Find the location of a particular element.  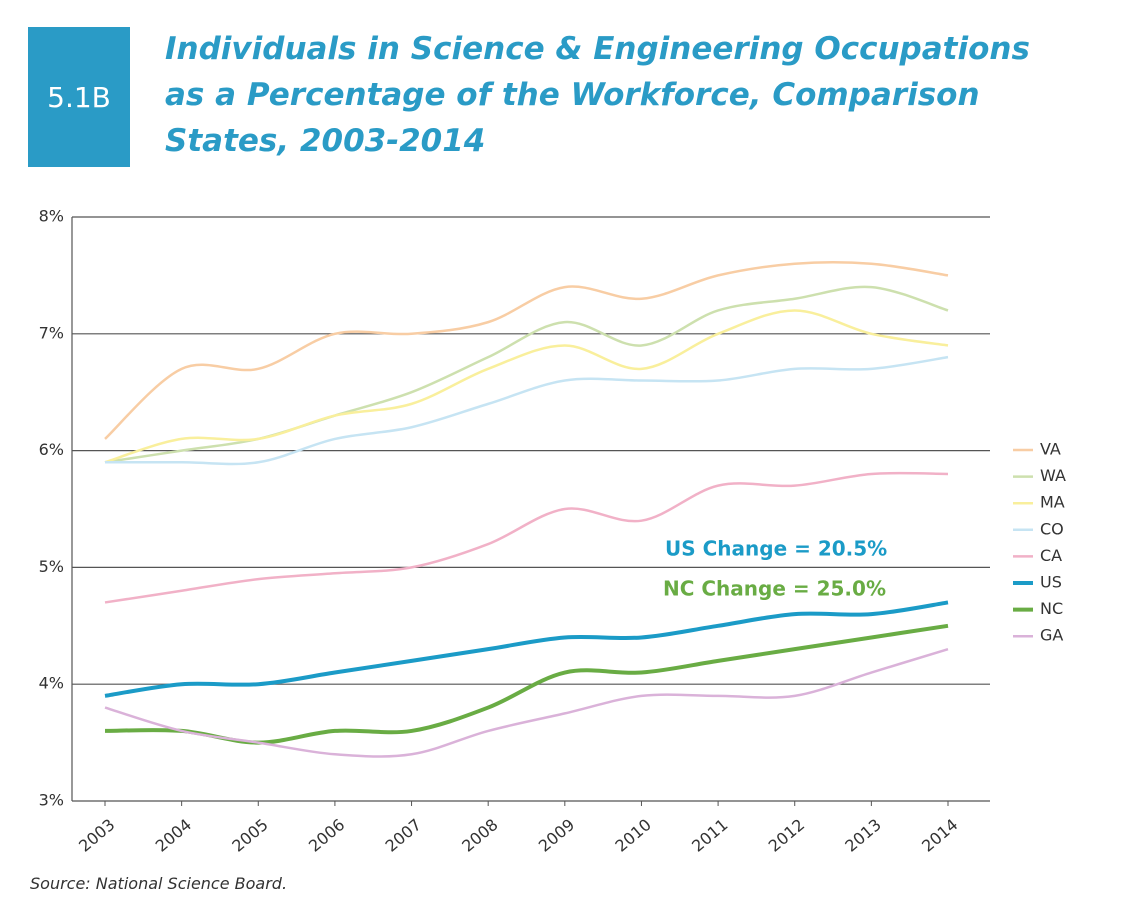

legend-label: MA is located at coordinates (1052, 502).